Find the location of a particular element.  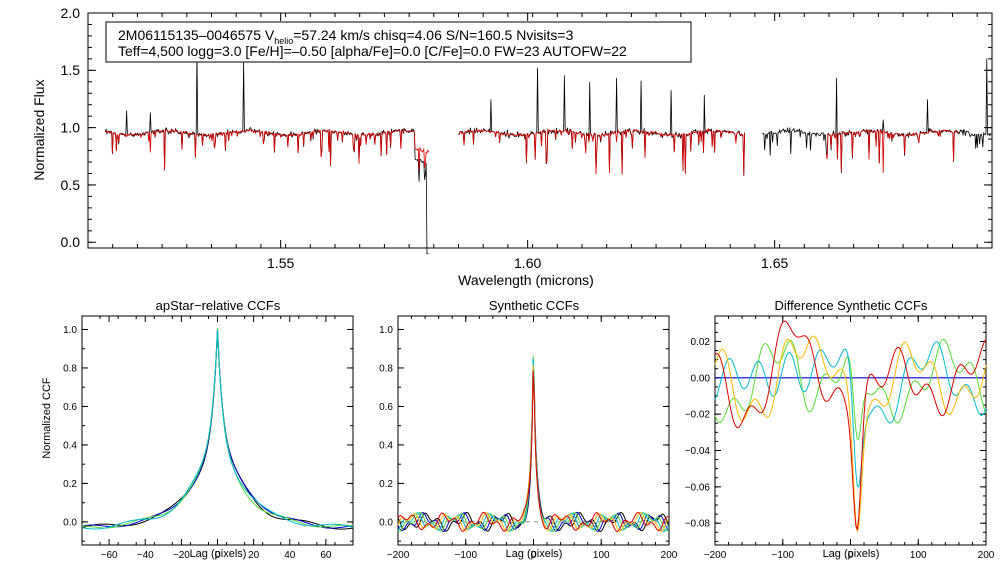

difference-ccf-x-ticks: −200 −100 0 100 200 is located at coordinates (849, 438).